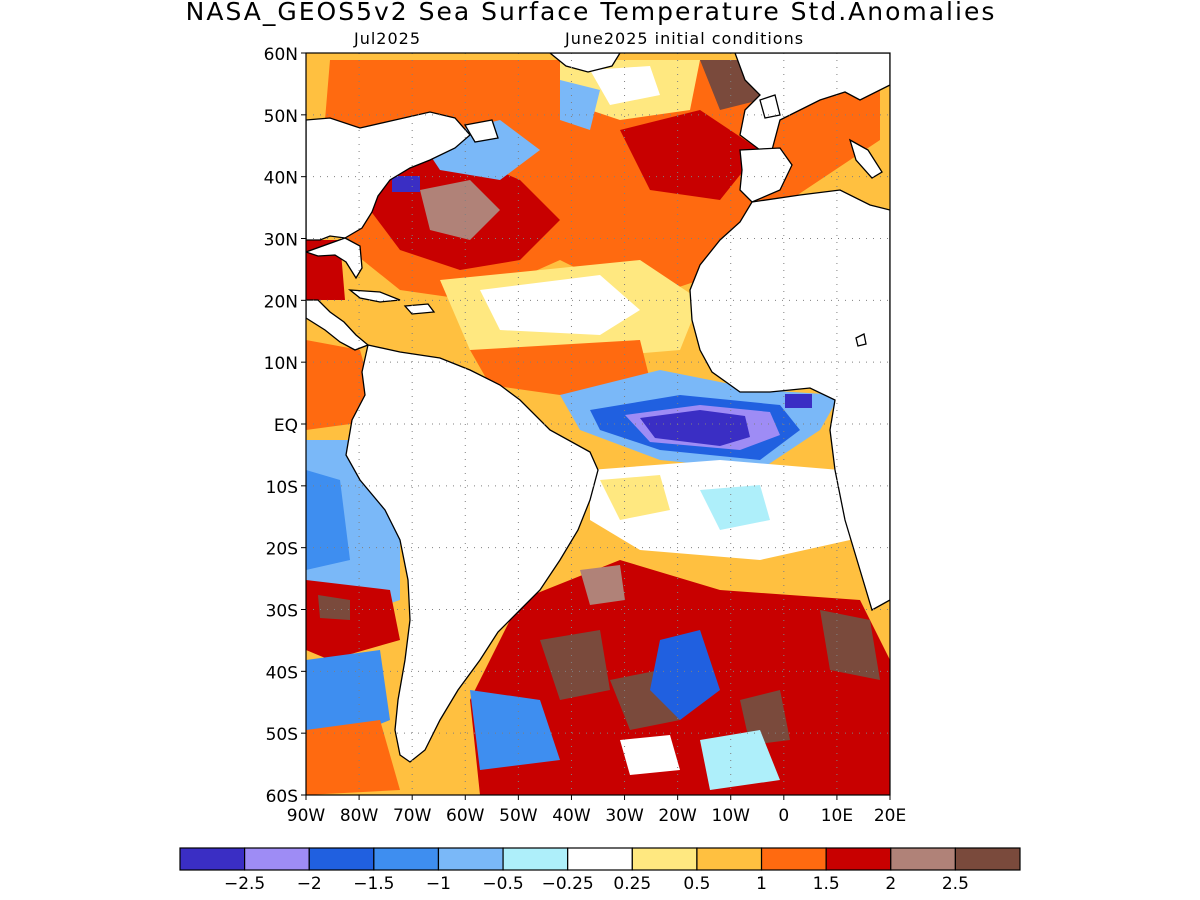 This screenshot has height=900, width=1200. Describe the element at coordinates (286, 426) in the screenshot. I see `latitude-tick-label: EQ` at that location.